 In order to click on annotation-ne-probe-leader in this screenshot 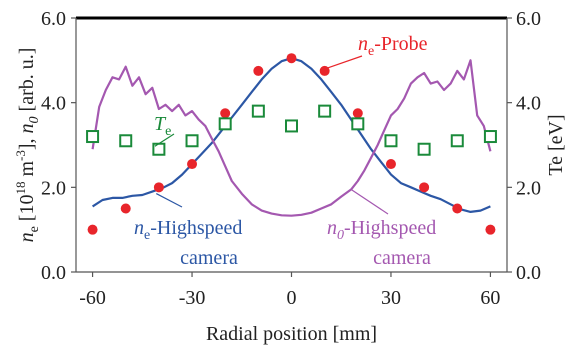, I will do `click(345, 62)`.